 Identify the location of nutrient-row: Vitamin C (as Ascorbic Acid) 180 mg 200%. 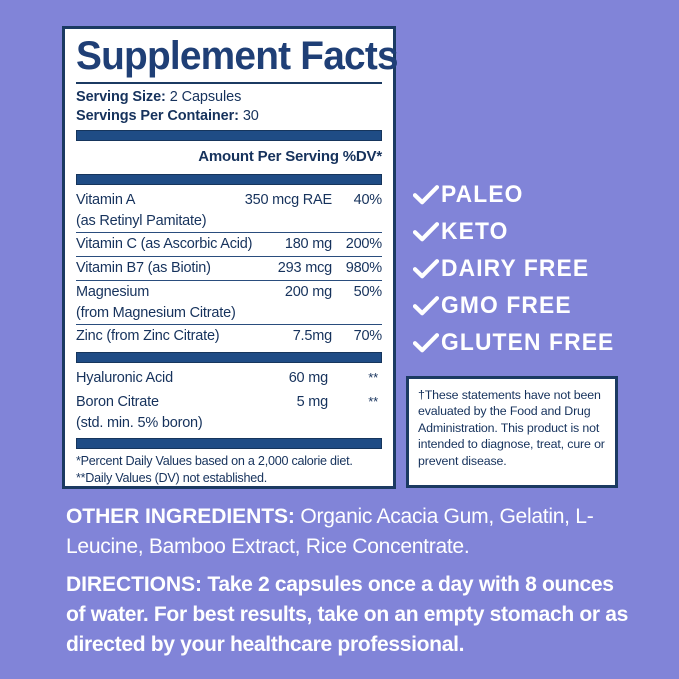
(229, 244).